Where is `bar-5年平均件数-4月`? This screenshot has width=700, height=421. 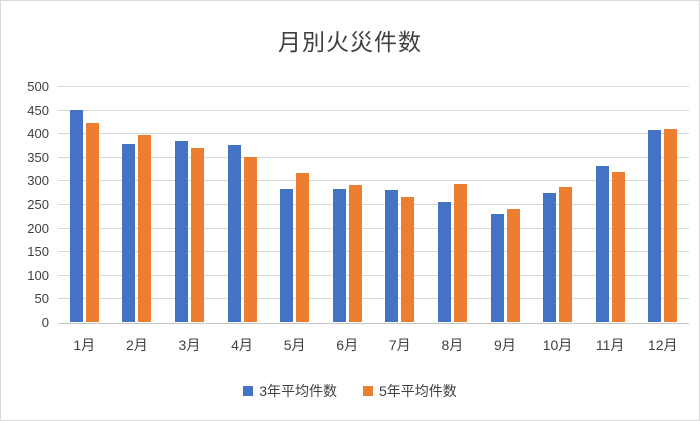
bar-5年平均件数-4月 is located at coordinates (250, 239).